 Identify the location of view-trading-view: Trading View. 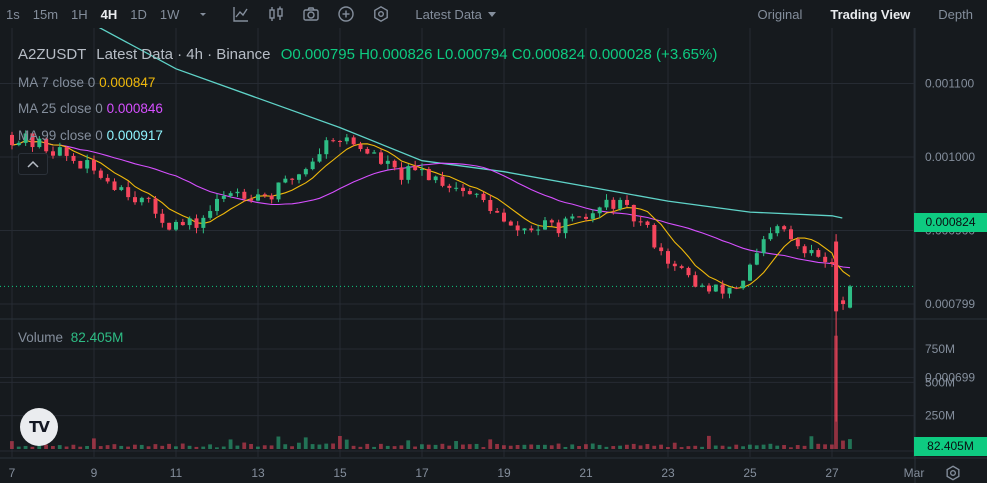
(870, 14).